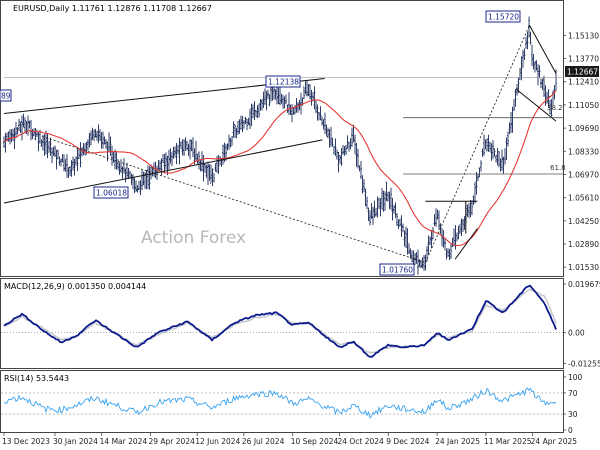 The image size is (600, 450). I want to click on rsi-line, so click(280, 403).